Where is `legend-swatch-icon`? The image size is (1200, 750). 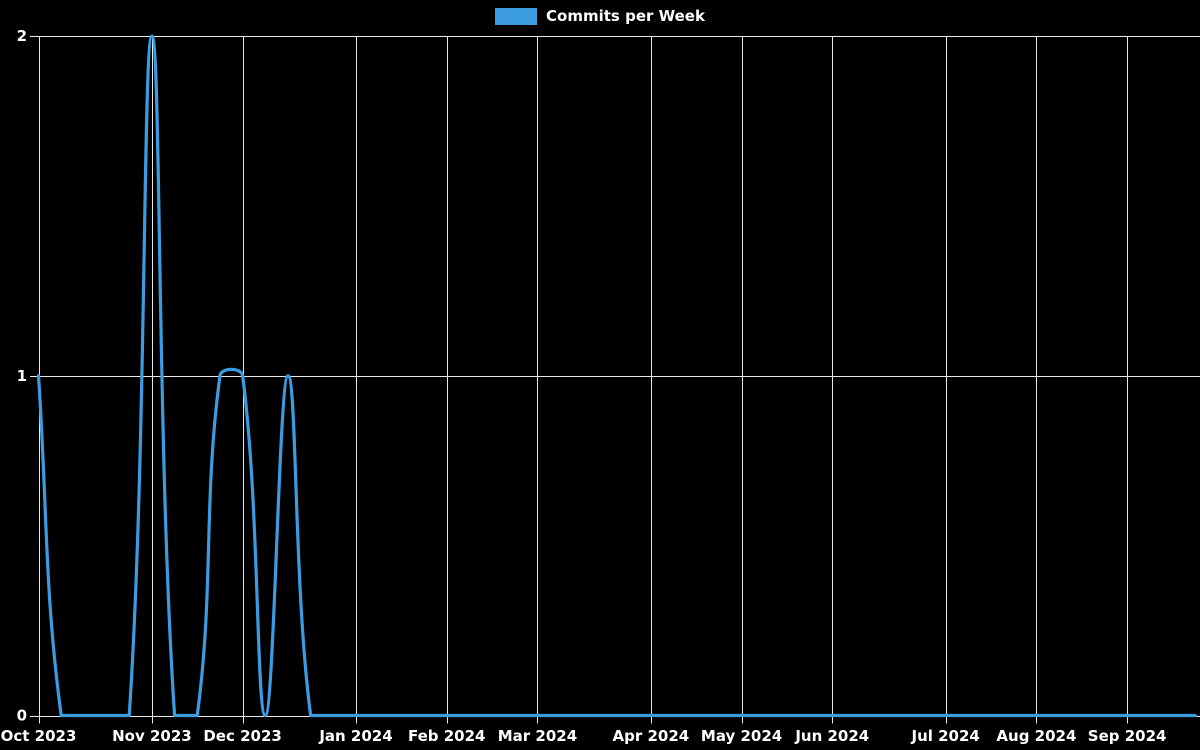
legend-swatch-icon is located at coordinates (516, 16).